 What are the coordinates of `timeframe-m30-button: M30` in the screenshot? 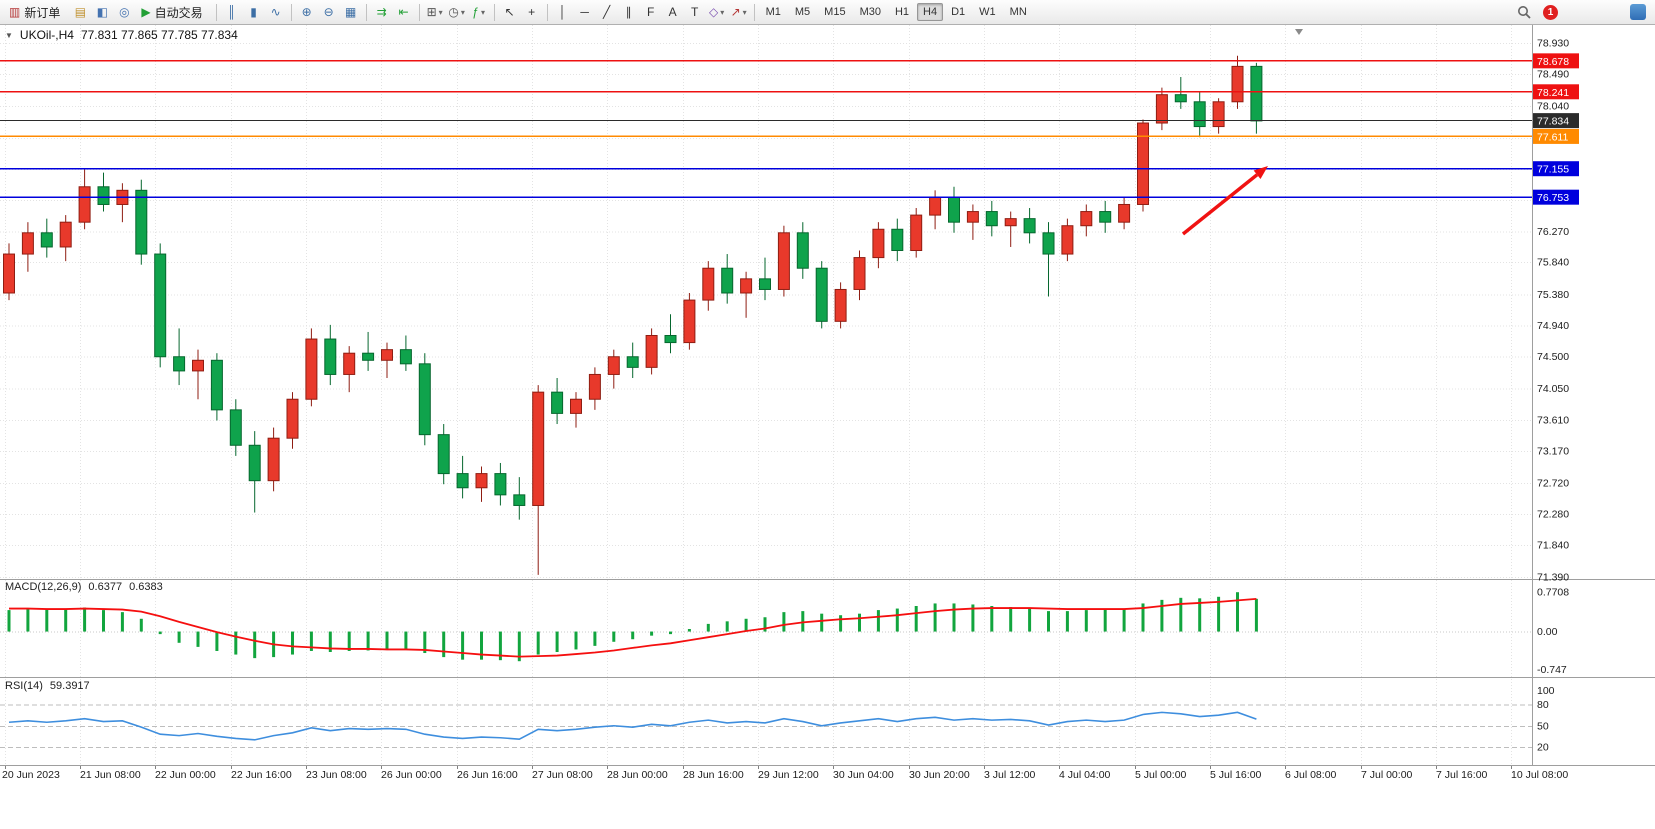 It's located at (870, 12).